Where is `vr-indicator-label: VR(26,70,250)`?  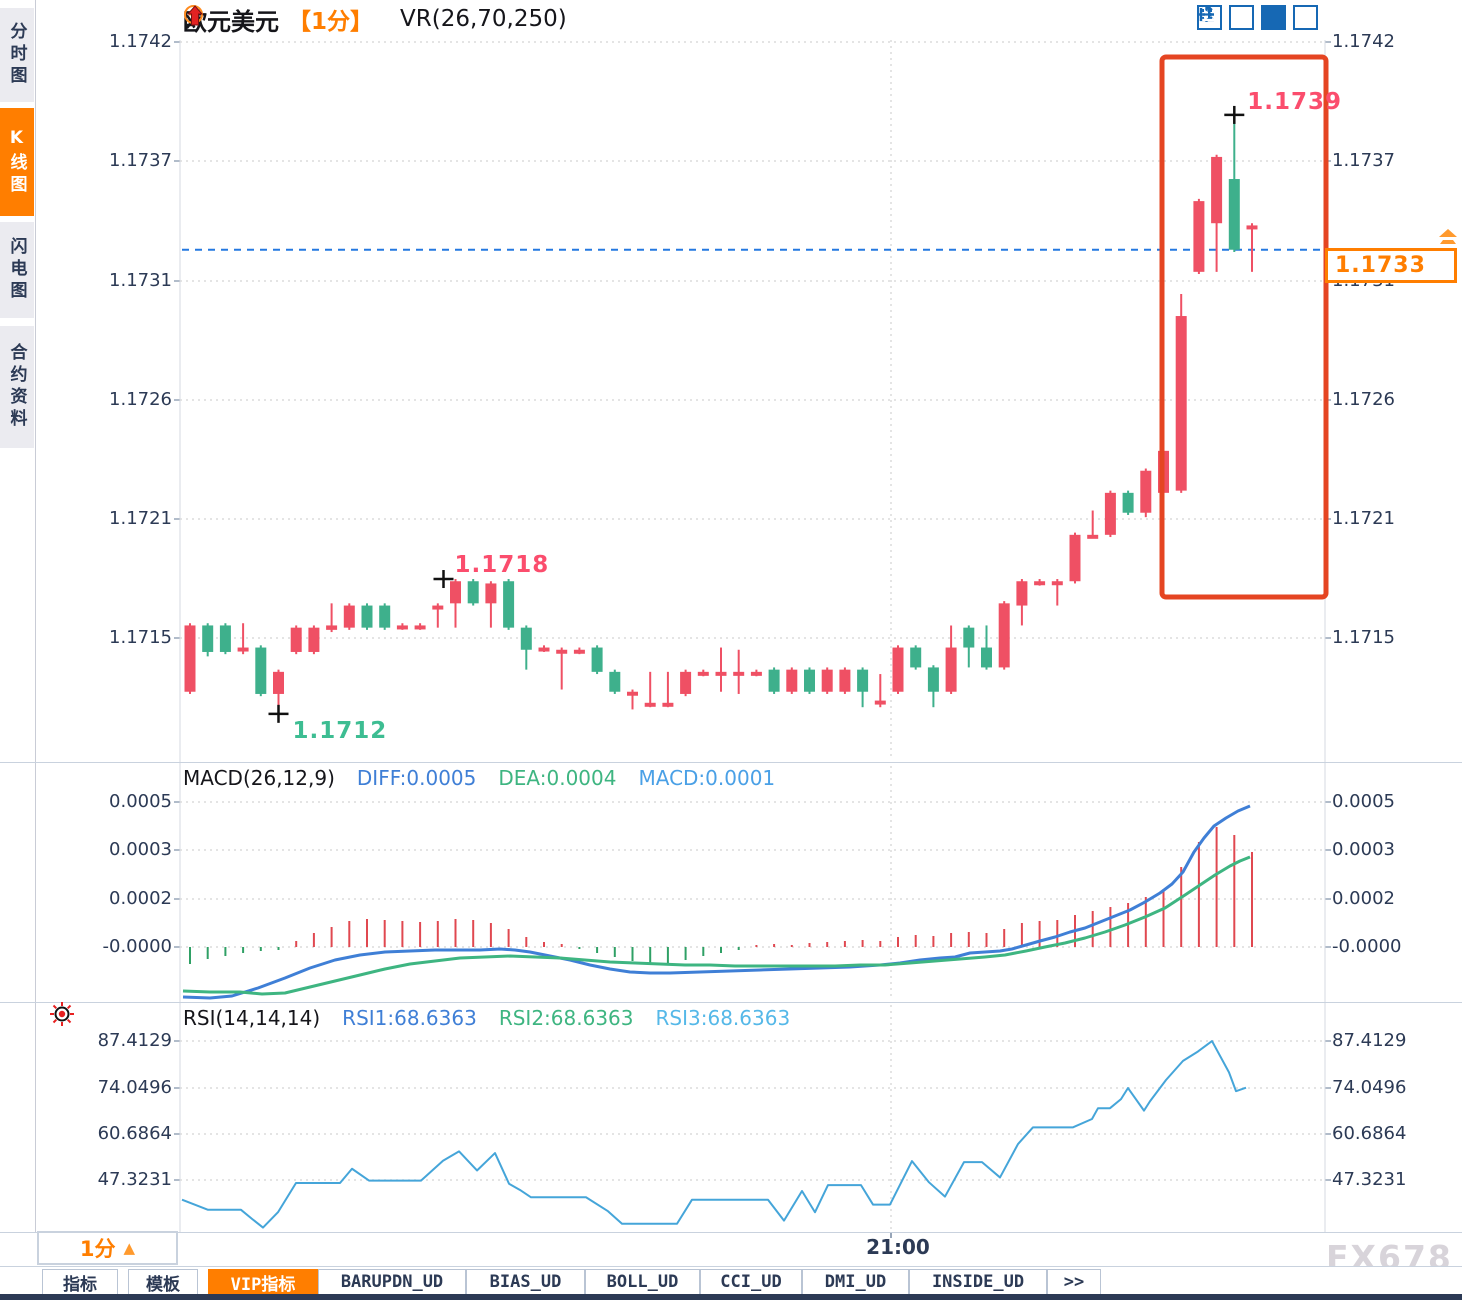 vr-indicator-label: VR(26,70,250) is located at coordinates (483, 19).